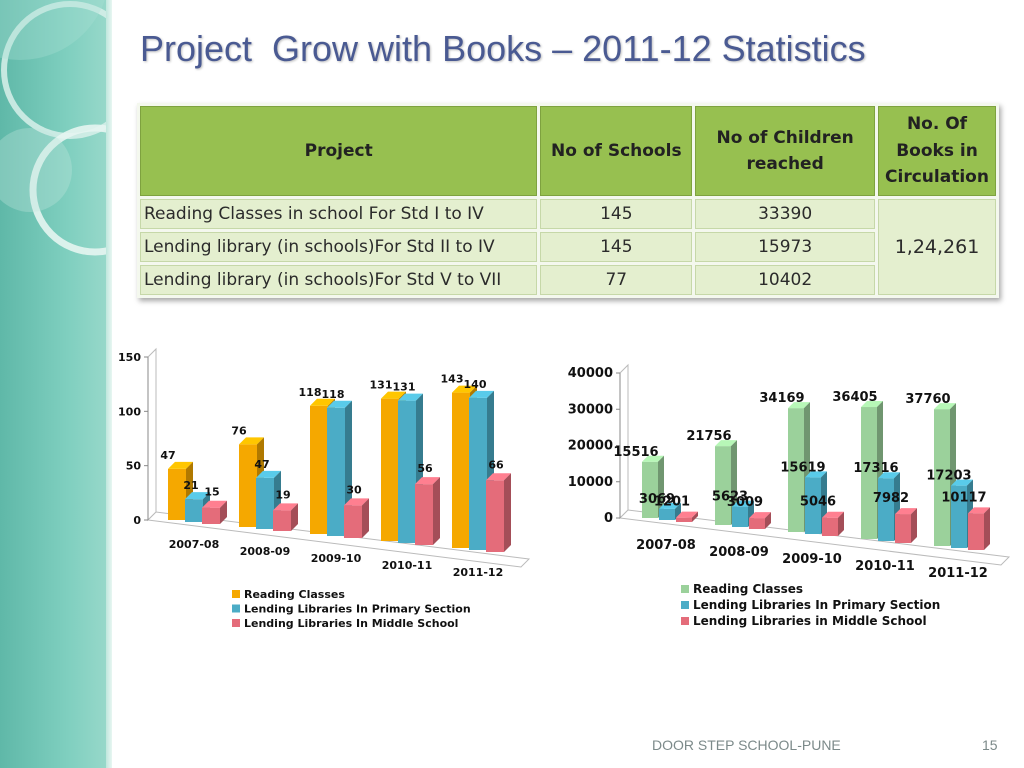 The image size is (1024, 768). I want to click on y-tick-label: 30000, so click(590, 409).